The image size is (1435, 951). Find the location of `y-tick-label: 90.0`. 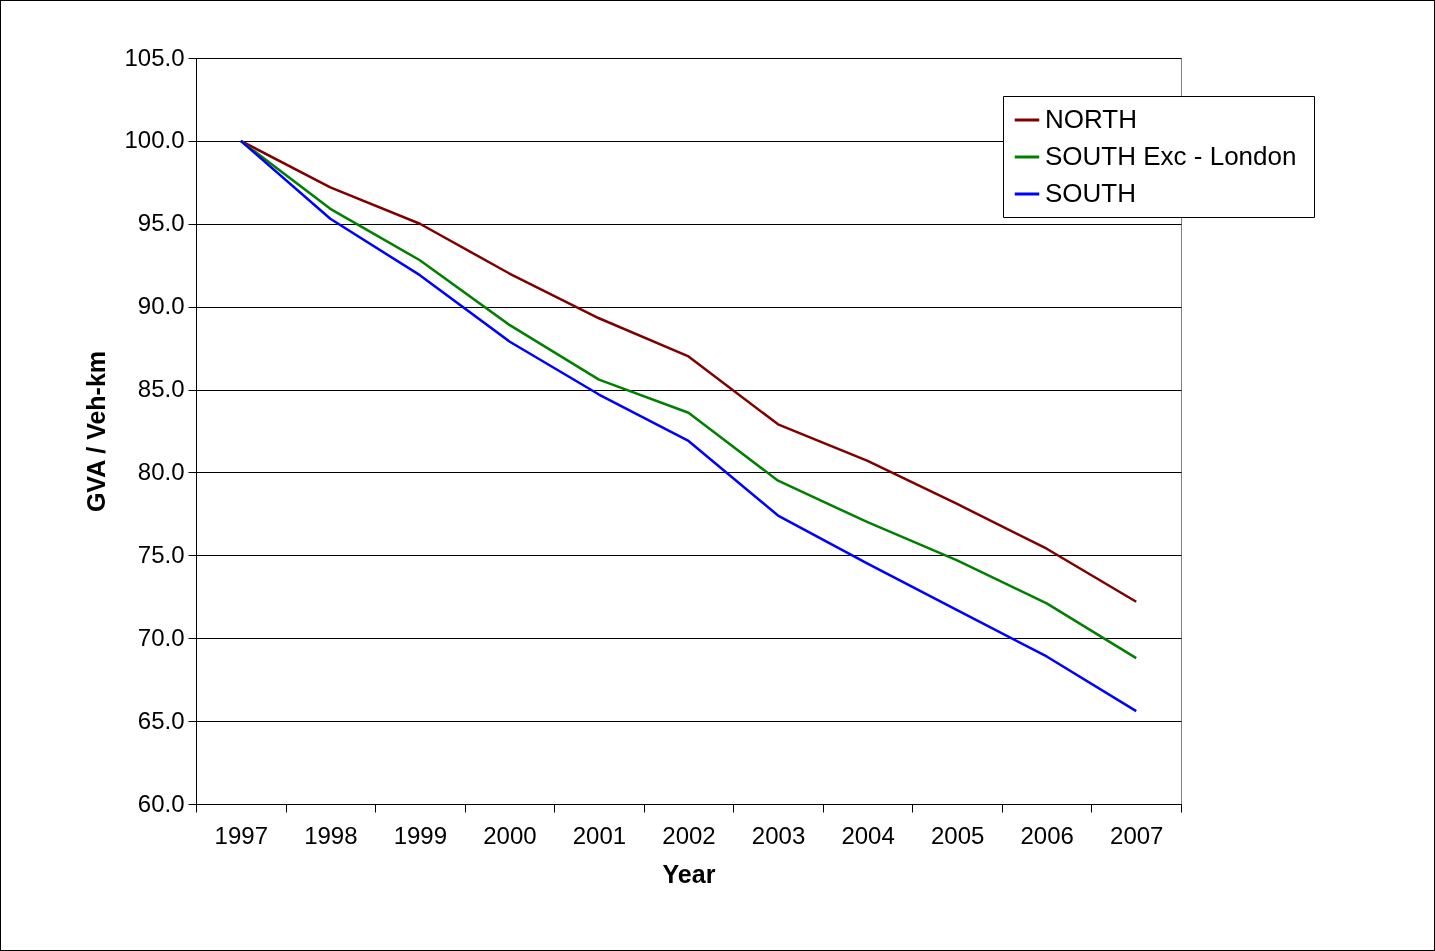

y-tick-label: 90.0 is located at coordinates (161, 306).